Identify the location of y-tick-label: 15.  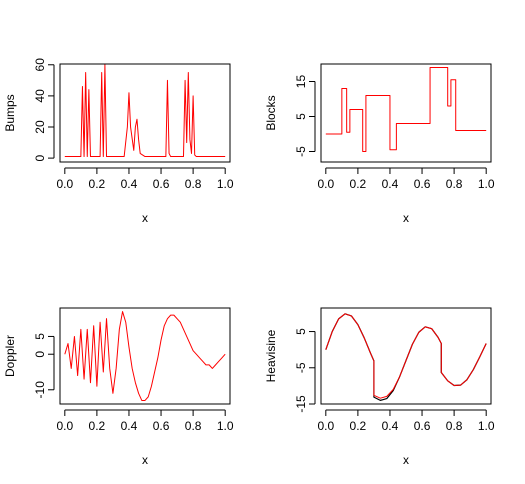
(301, 82).